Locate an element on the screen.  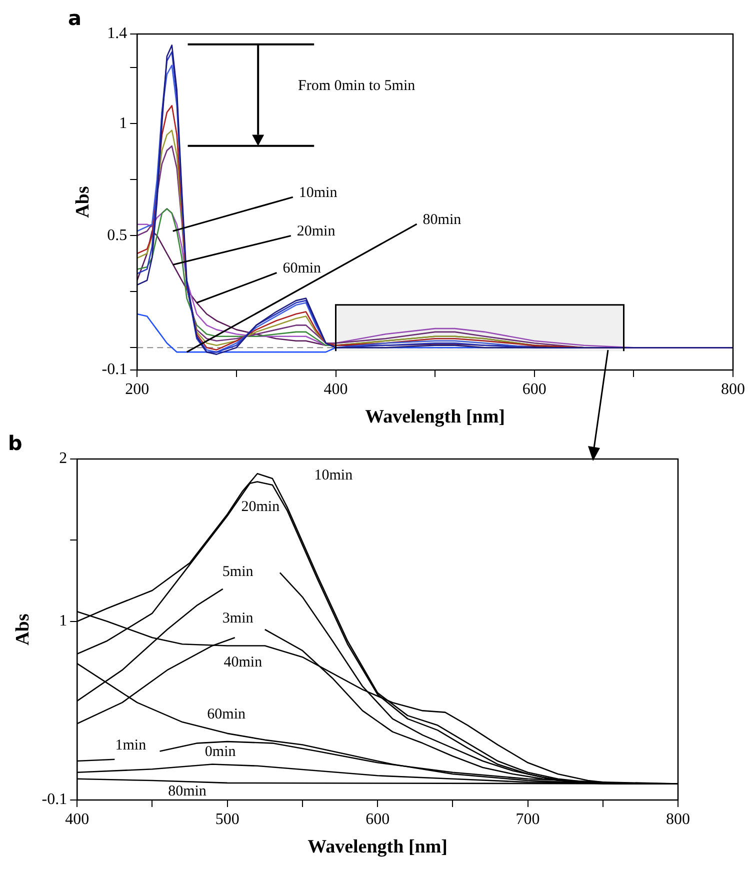
annotation: 40min is located at coordinates (243, 662).